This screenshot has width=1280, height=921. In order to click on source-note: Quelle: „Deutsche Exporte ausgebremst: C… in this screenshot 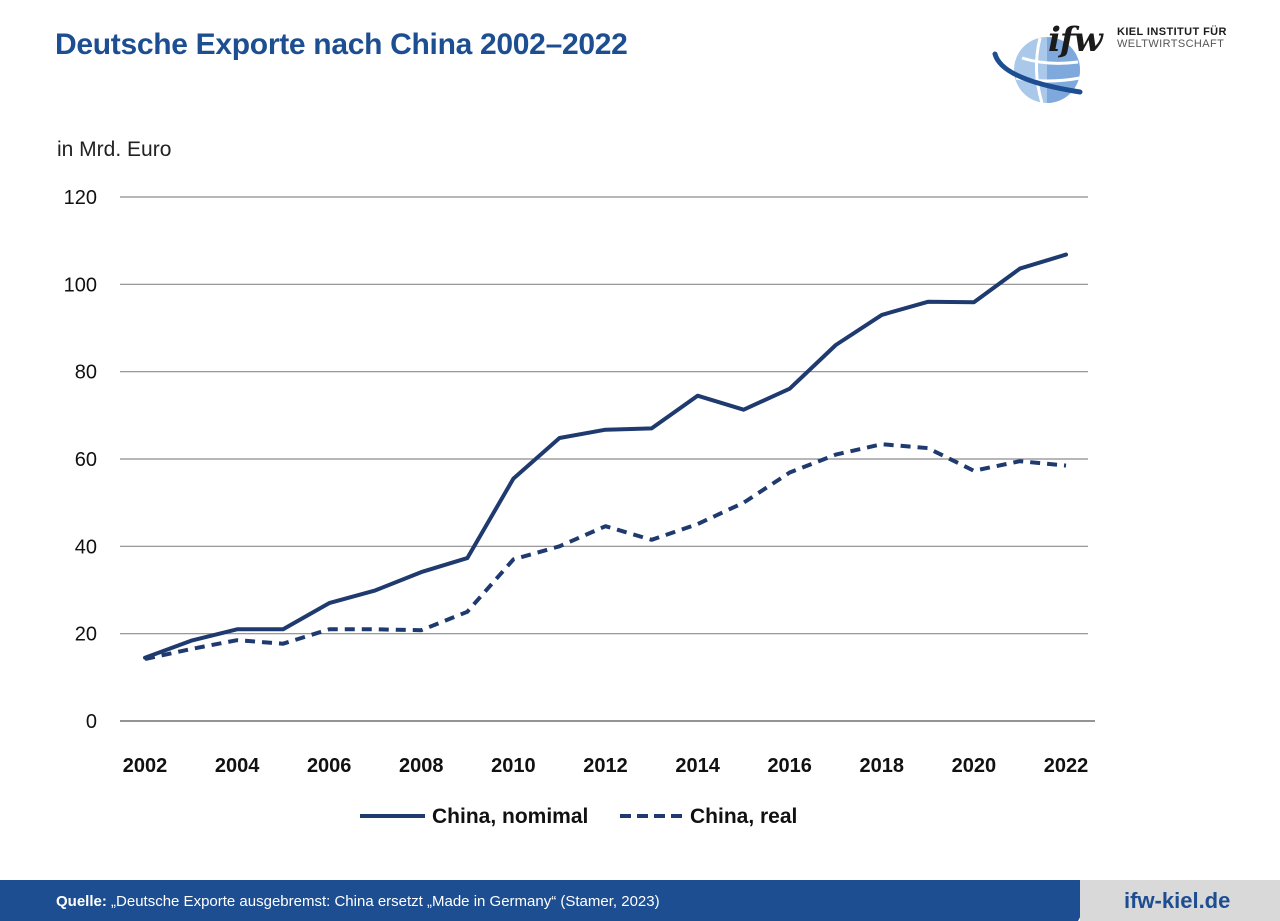, I will do `click(358, 901)`.